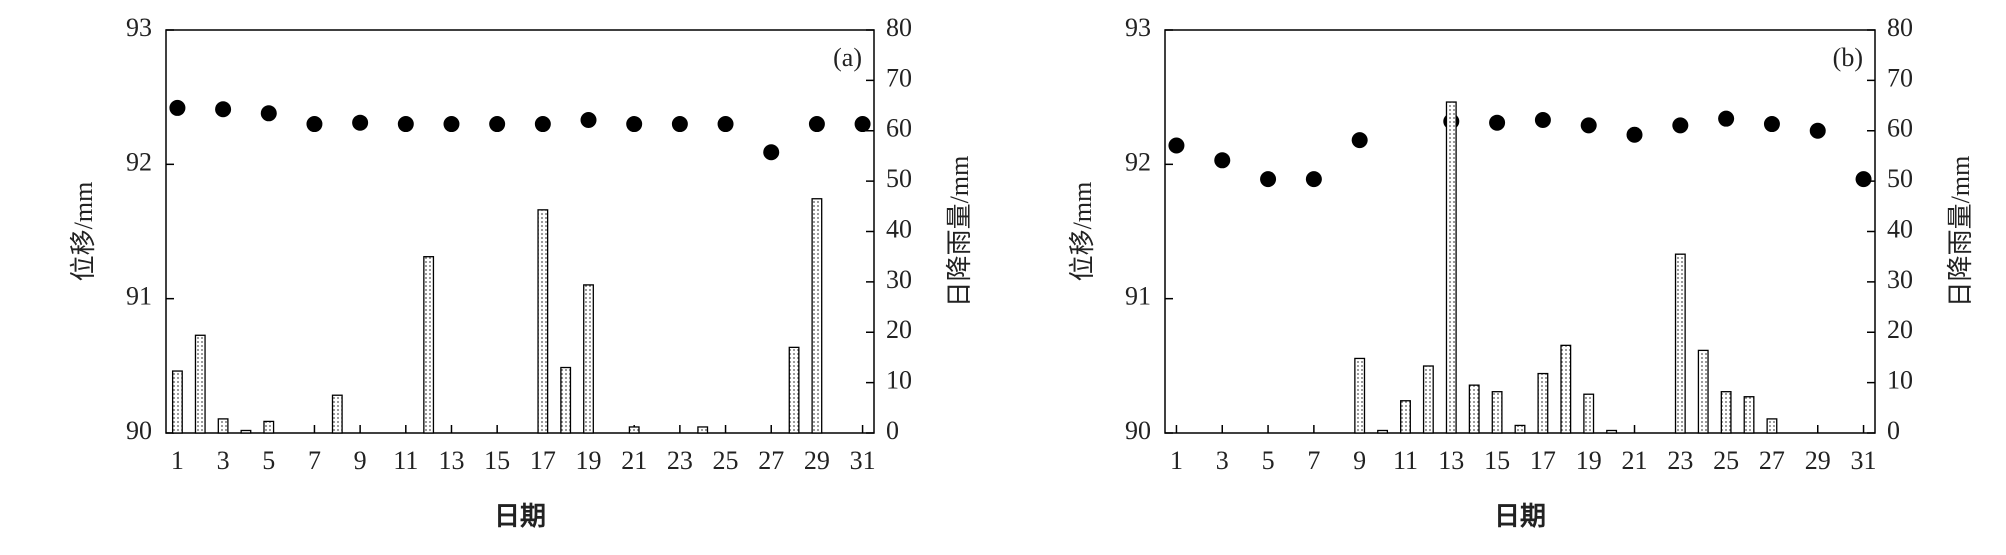  Describe the element at coordinates (1900, 329) in the screenshot. I see `y2-tick-label: 20` at that location.